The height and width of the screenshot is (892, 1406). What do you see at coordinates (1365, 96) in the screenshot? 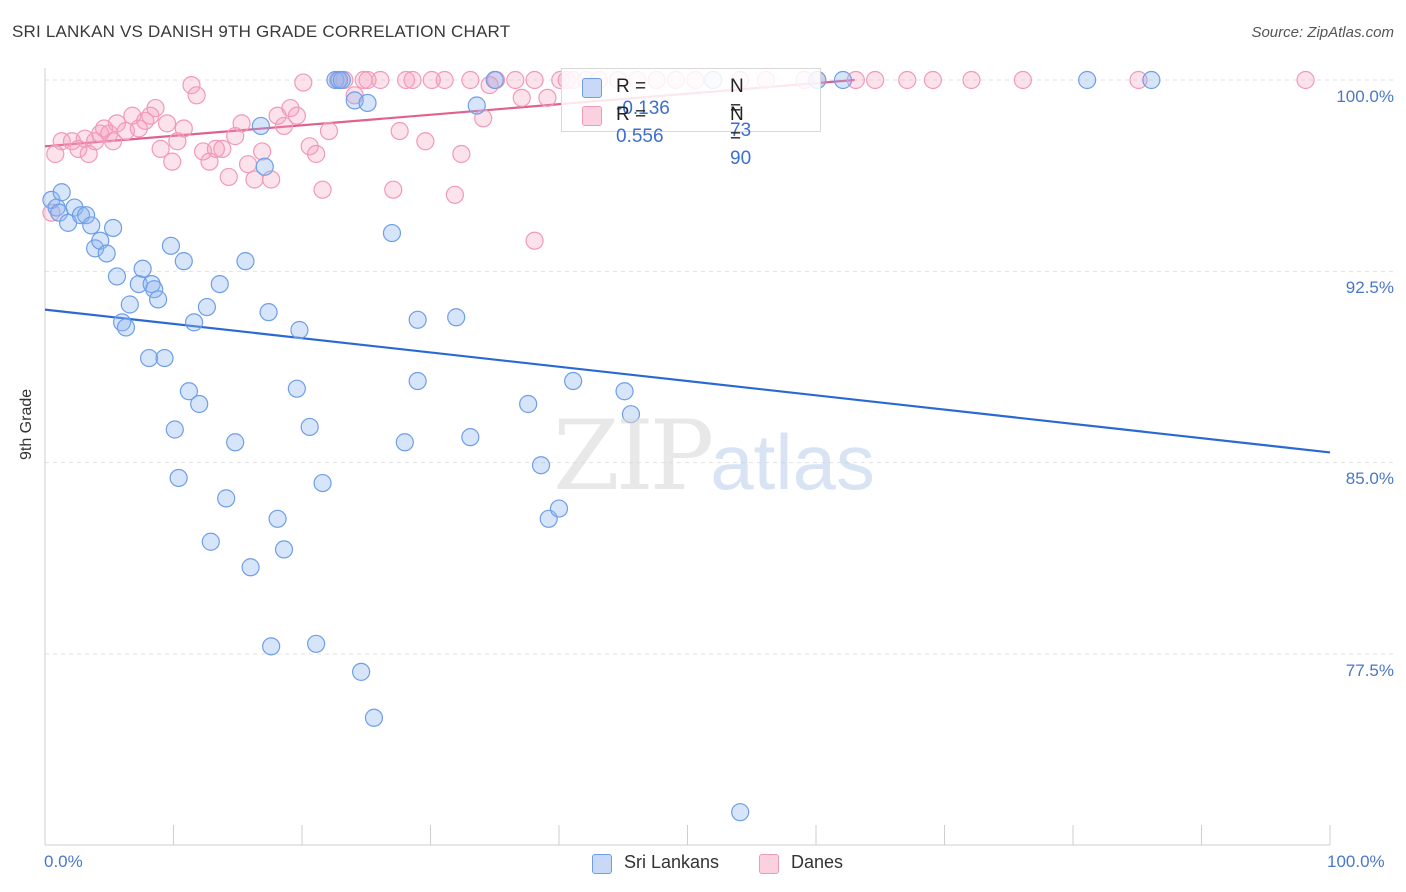
I see `y-tick-label: 100.0%` at bounding box center [1365, 96].